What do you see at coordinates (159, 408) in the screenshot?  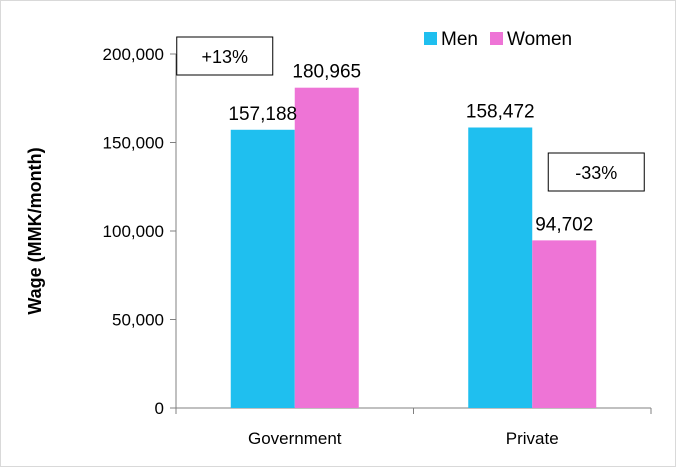 I see `y-tick-label: 0` at bounding box center [159, 408].